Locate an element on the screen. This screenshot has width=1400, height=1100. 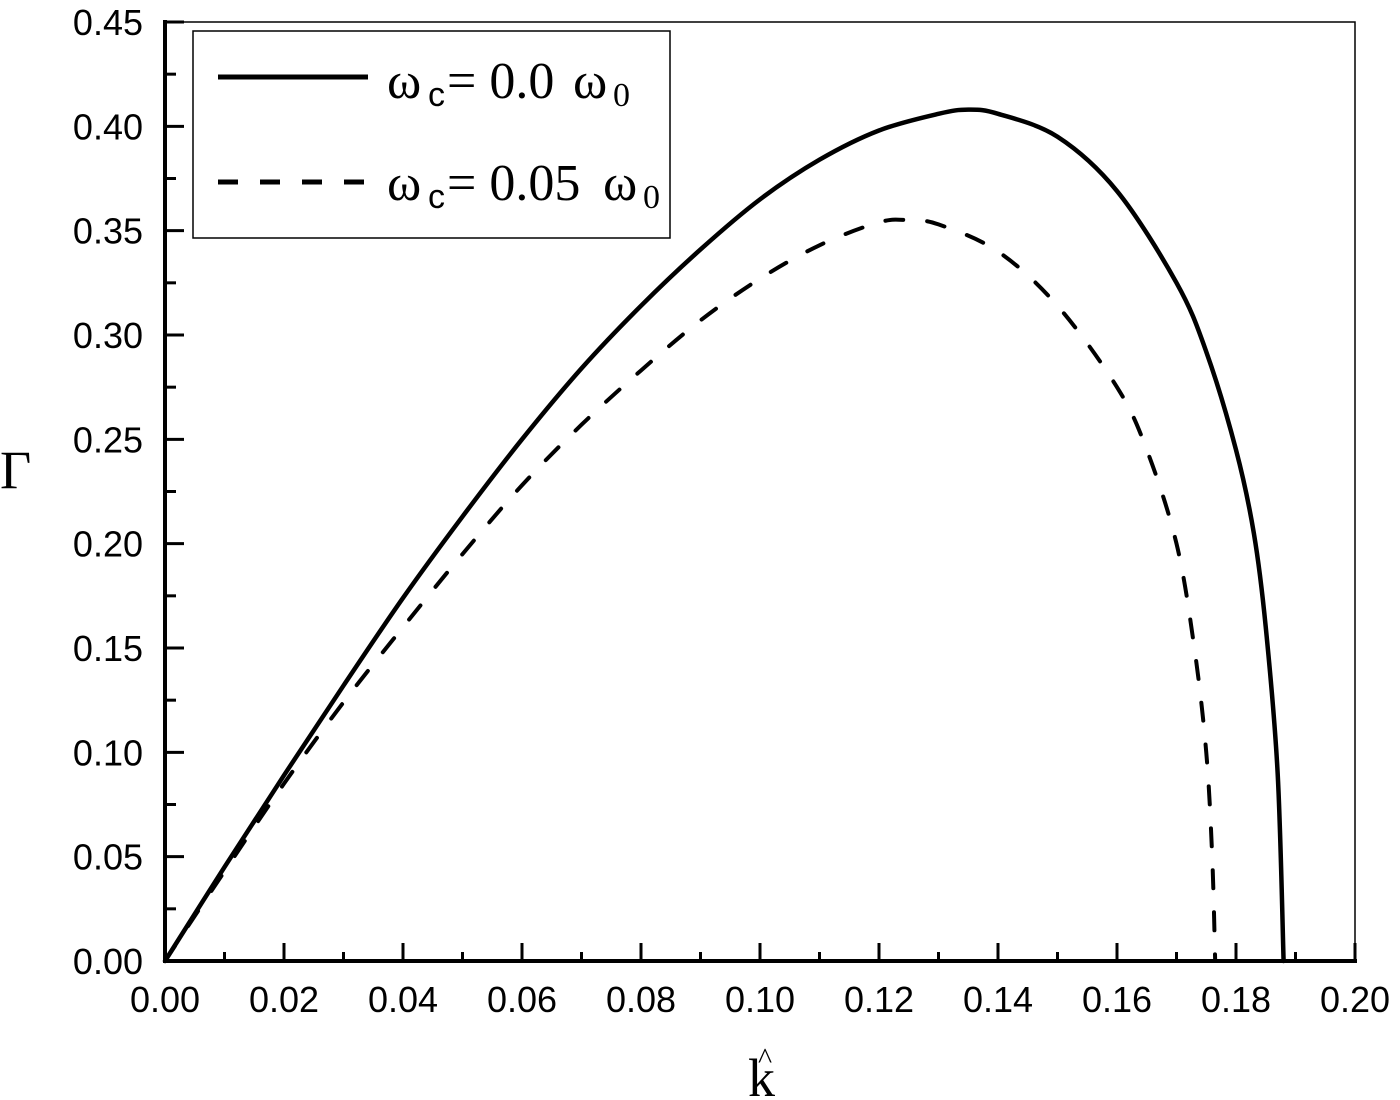
legend-item-1: ω c = 0.05 ω 0 is located at coordinates (523, 185).